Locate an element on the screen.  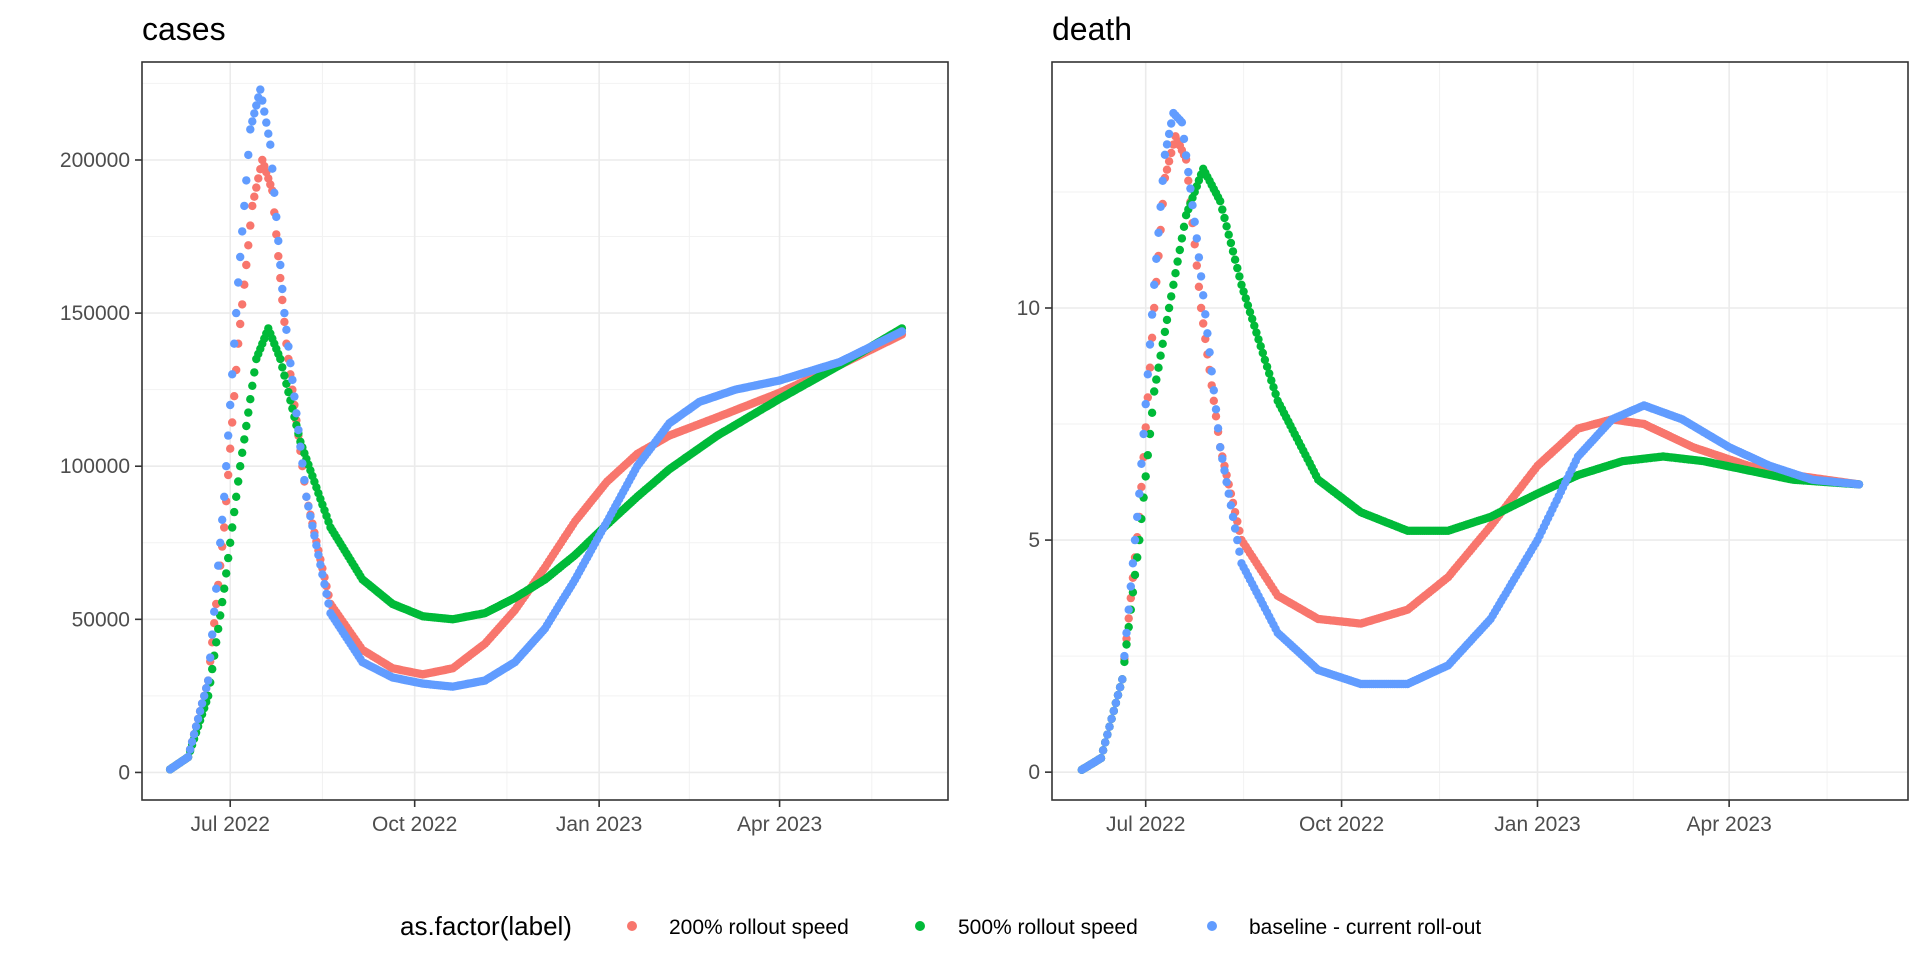
x-tick-label: Apr 2023 is located at coordinates (1729, 824).